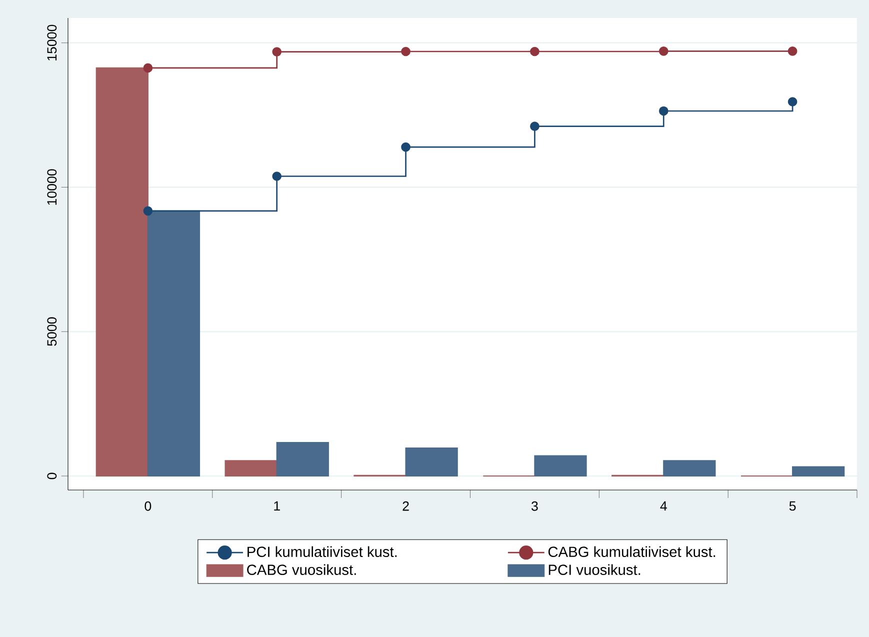  Describe the element at coordinates (534, 506) in the screenshot. I see `x-tick-label: 3` at that location.